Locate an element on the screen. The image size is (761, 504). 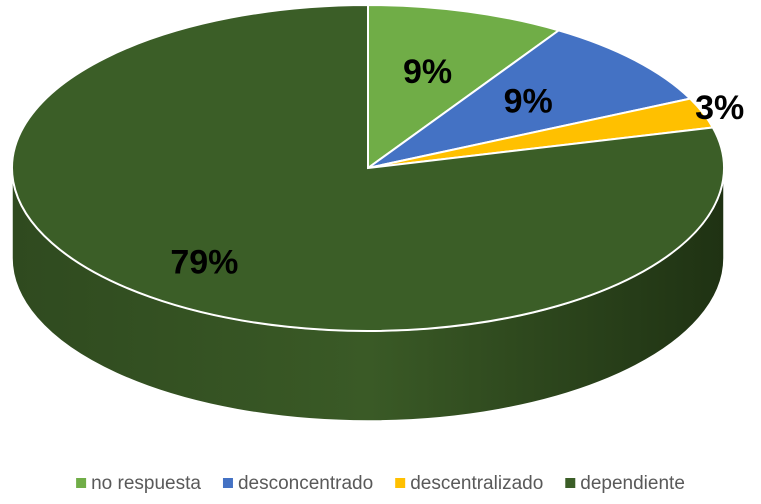
legend-label: descentralizado is located at coordinates (476, 483).